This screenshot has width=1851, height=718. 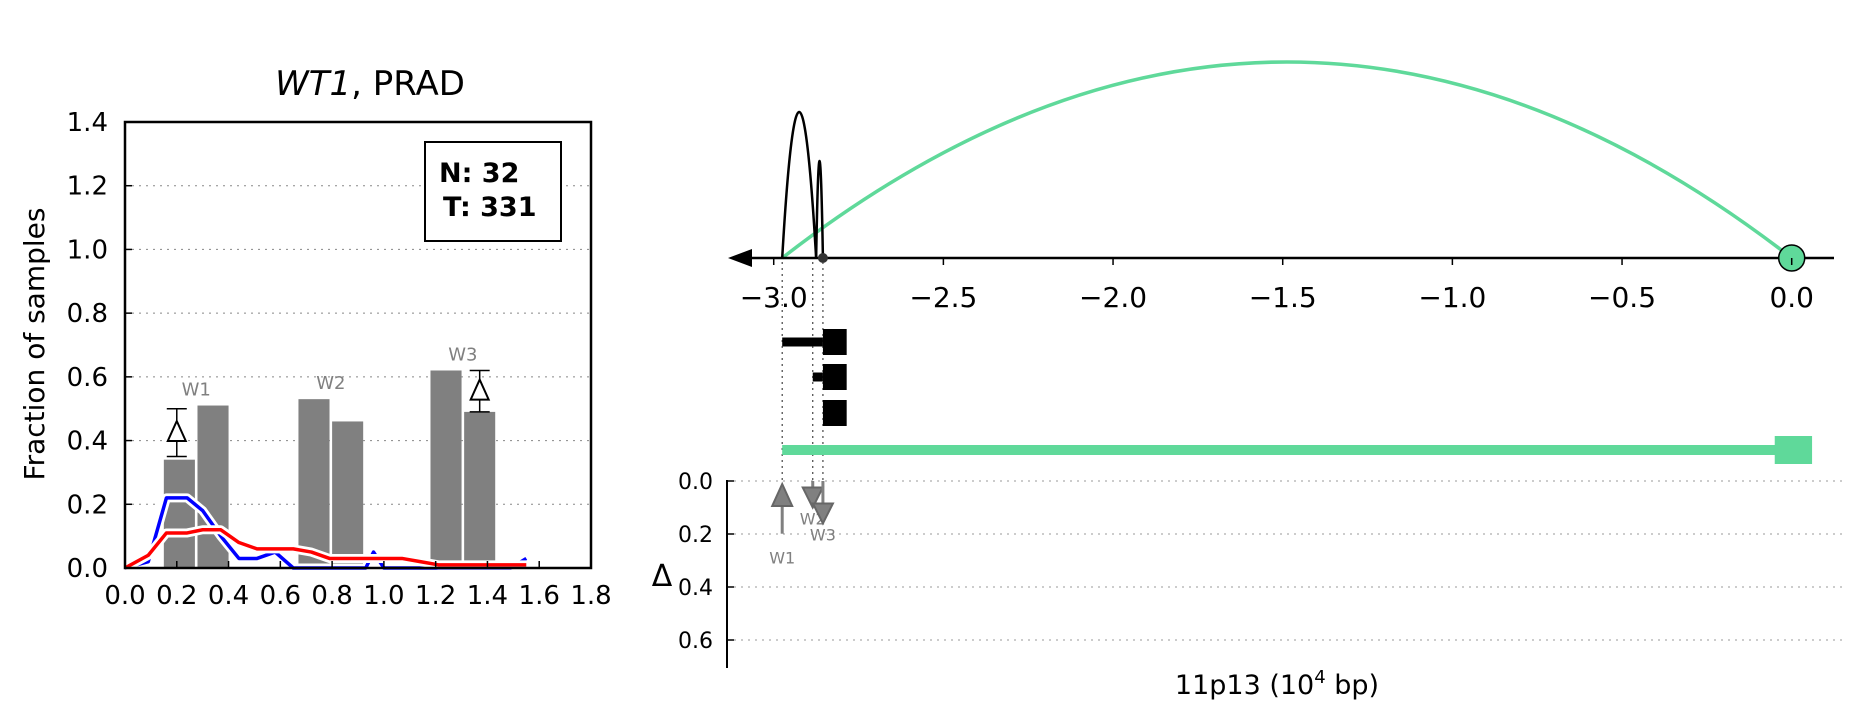 I want to click on y-axis-ticks: 0.0 0.2 0.4 0.6 0.8 1.0 1.2 1.4, so click(x=99, y=346).